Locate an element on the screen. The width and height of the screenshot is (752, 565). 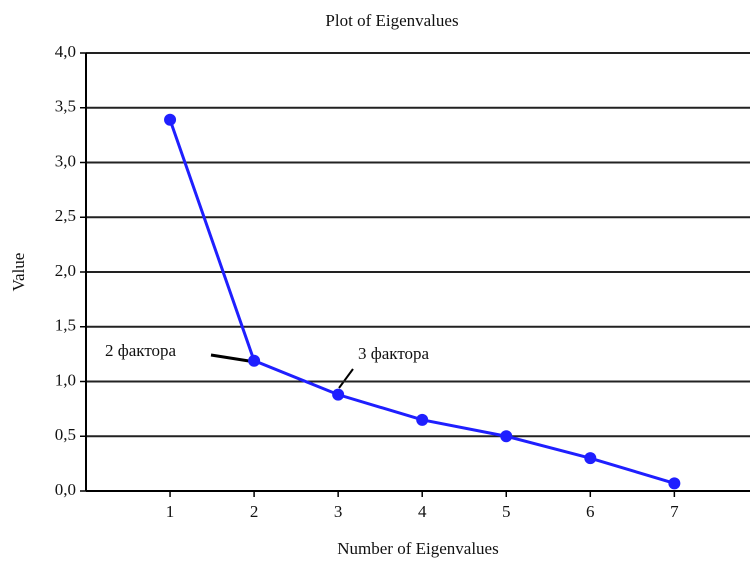
x-tick-label: 2 is located at coordinates (254, 511).